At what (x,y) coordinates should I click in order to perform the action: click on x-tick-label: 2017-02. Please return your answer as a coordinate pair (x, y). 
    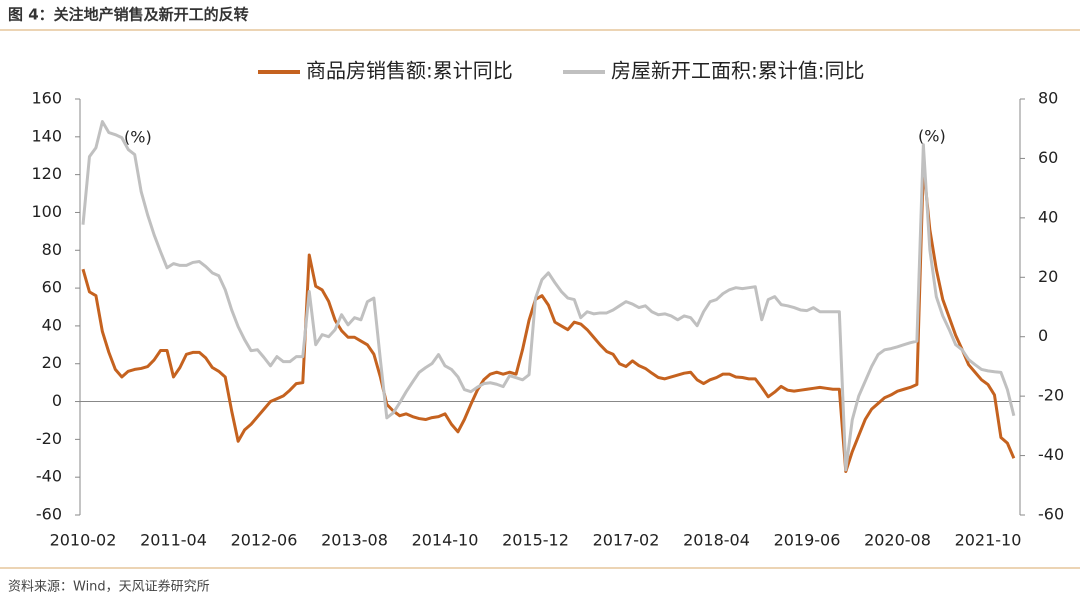
    Looking at the image, I should click on (626, 540).